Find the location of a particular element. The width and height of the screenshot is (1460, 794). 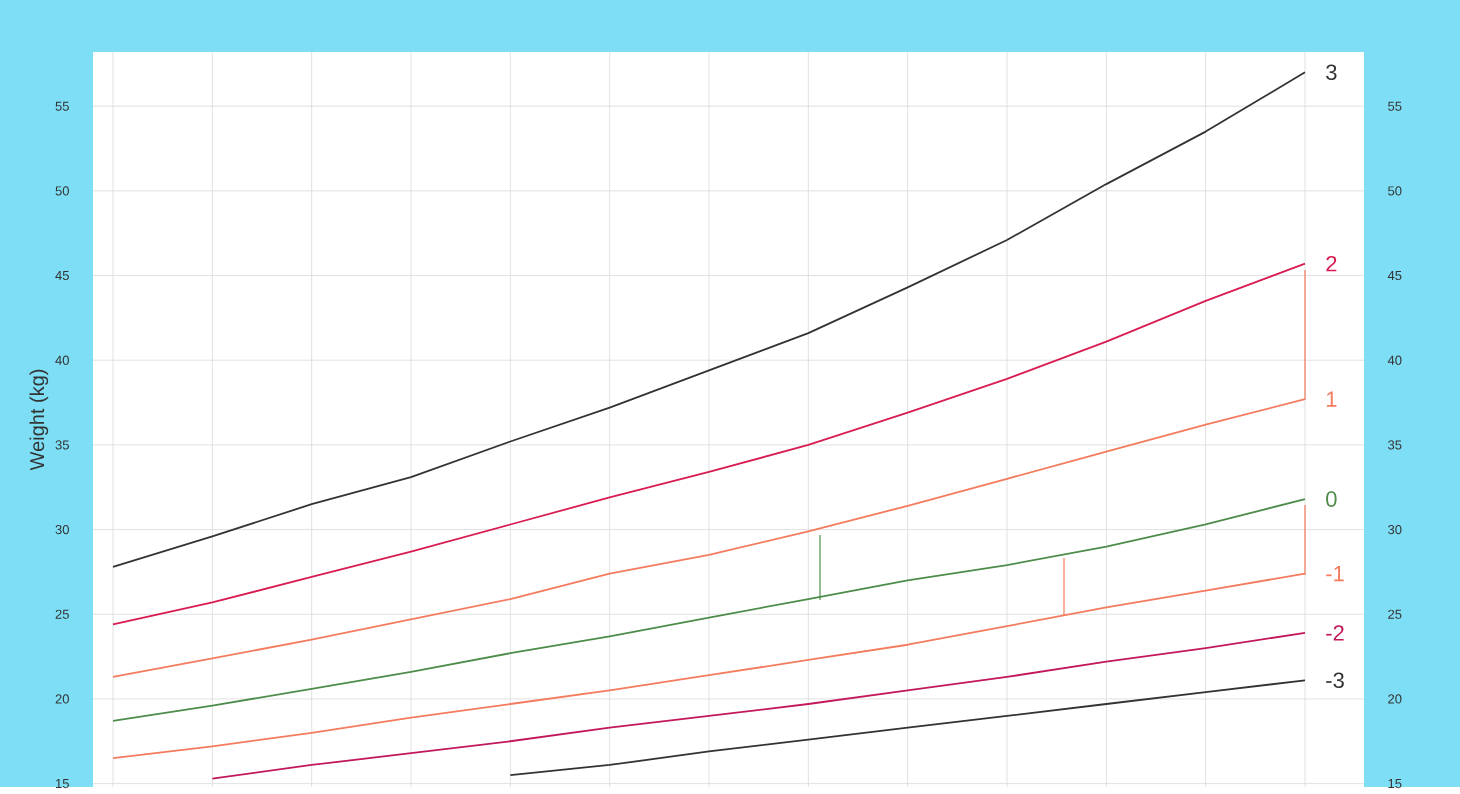

y-tick-label: 35 is located at coordinates (62, 445).